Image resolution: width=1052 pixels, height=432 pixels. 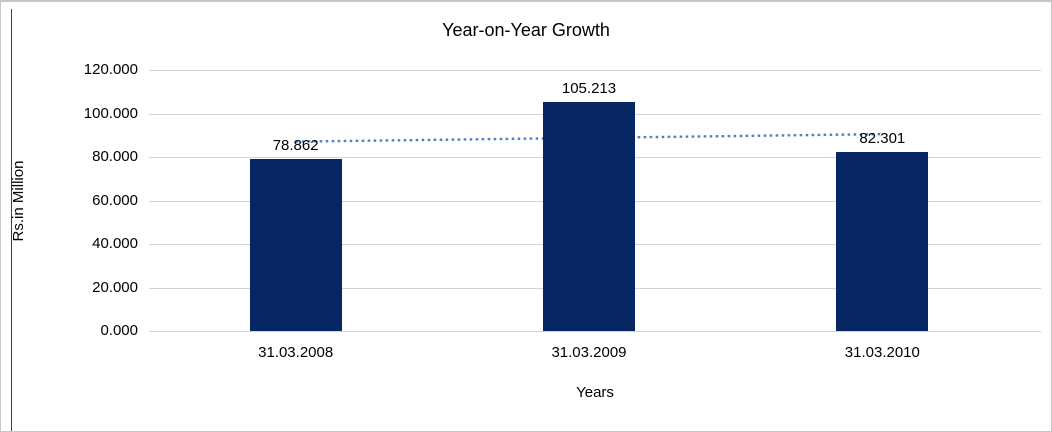 I want to click on chart-frame-border, so click(x=11, y=220).